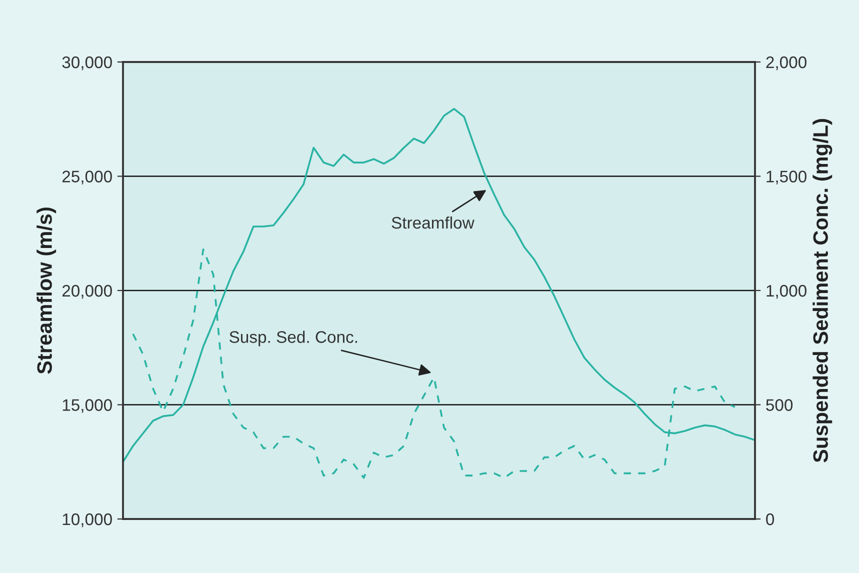 This screenshot has width=859, height=573. What do you see at coordinates (87, 177) in the screenshot?
I see `y-tick-label: 25,000` at bounding box center [87, 177].